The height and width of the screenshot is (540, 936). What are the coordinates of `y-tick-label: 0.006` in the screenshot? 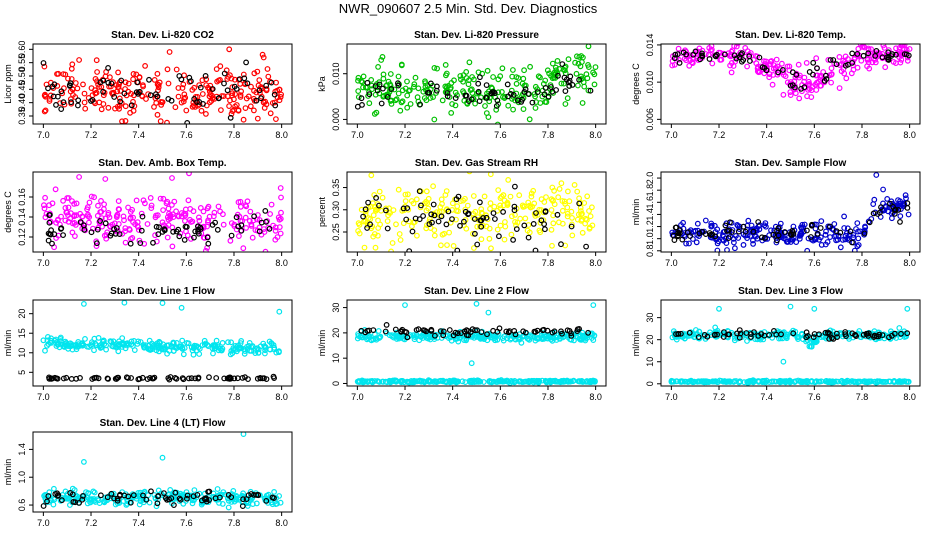 It's located at (650, 119).